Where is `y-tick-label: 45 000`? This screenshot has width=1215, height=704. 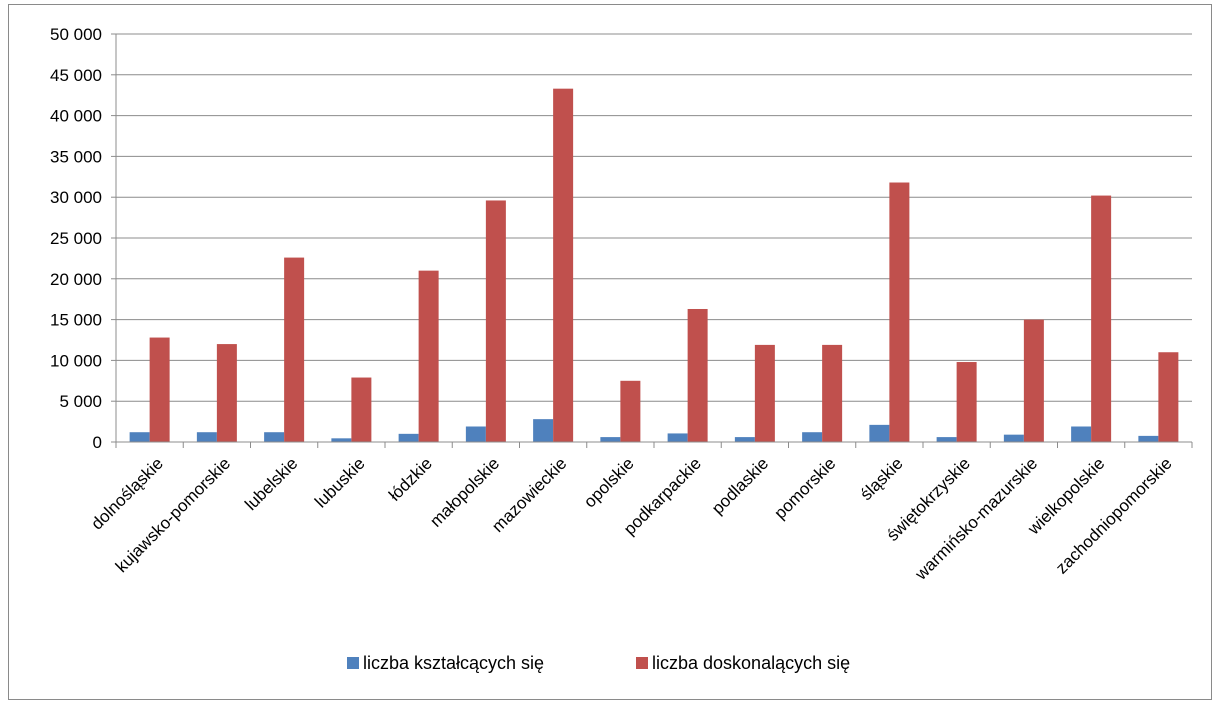 y-tick-label: 45 000 is located at coordinates (76, 75).